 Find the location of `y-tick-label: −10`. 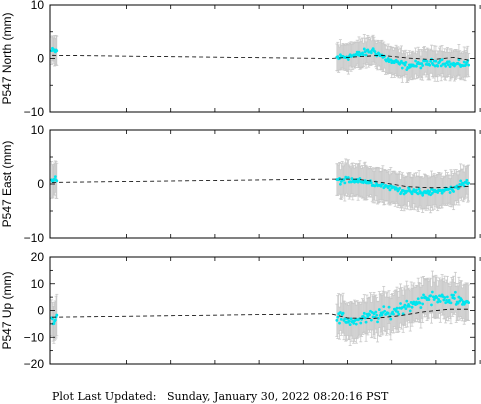

y-tick-label: −10 is located at coordinates (34, 112).